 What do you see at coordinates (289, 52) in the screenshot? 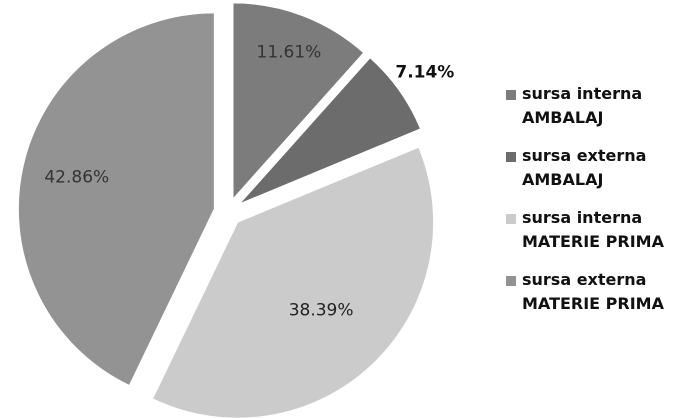
I see `data-label: 11.61%` at bounding box center [289, 52].